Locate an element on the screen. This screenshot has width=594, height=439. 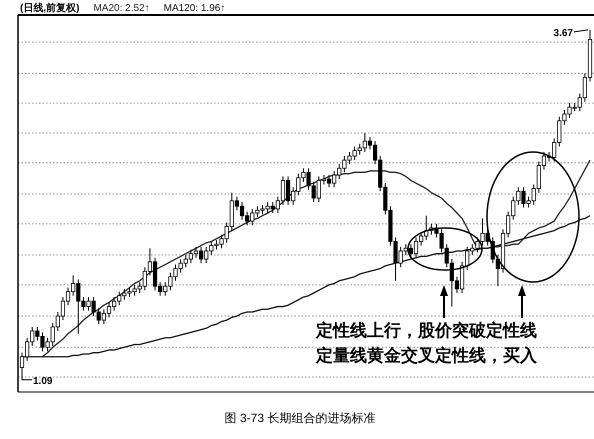
chart-title: (日线,前复权) is located at coordinates (50, 8).